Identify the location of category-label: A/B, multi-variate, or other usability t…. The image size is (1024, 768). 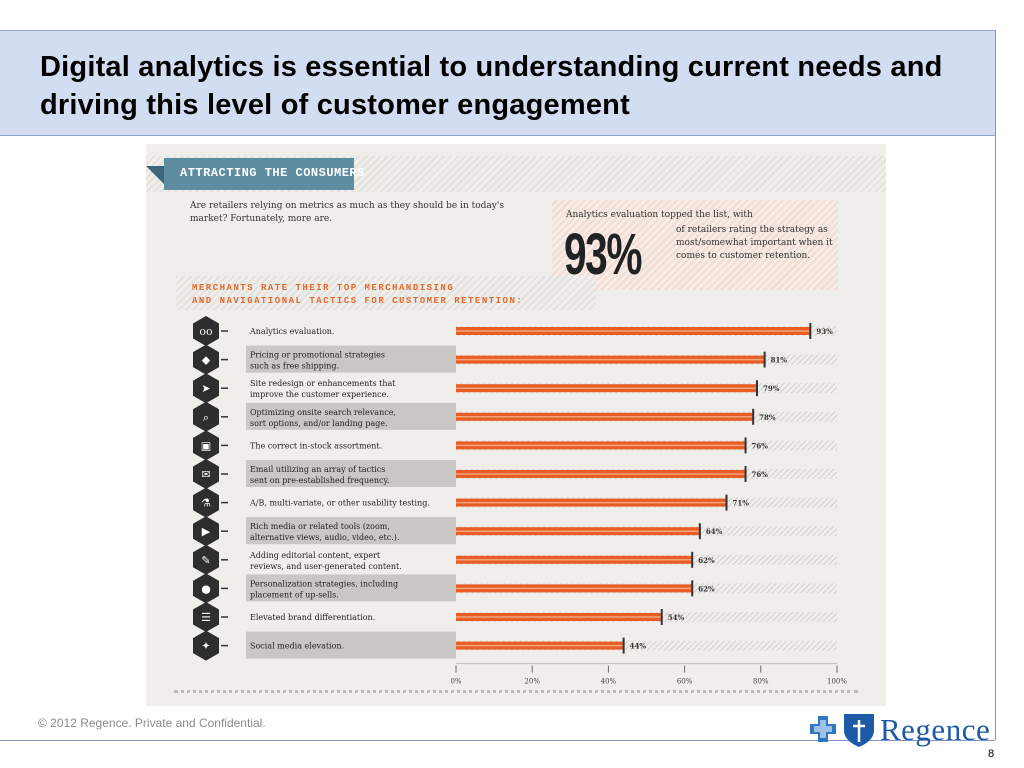
(339, 503).